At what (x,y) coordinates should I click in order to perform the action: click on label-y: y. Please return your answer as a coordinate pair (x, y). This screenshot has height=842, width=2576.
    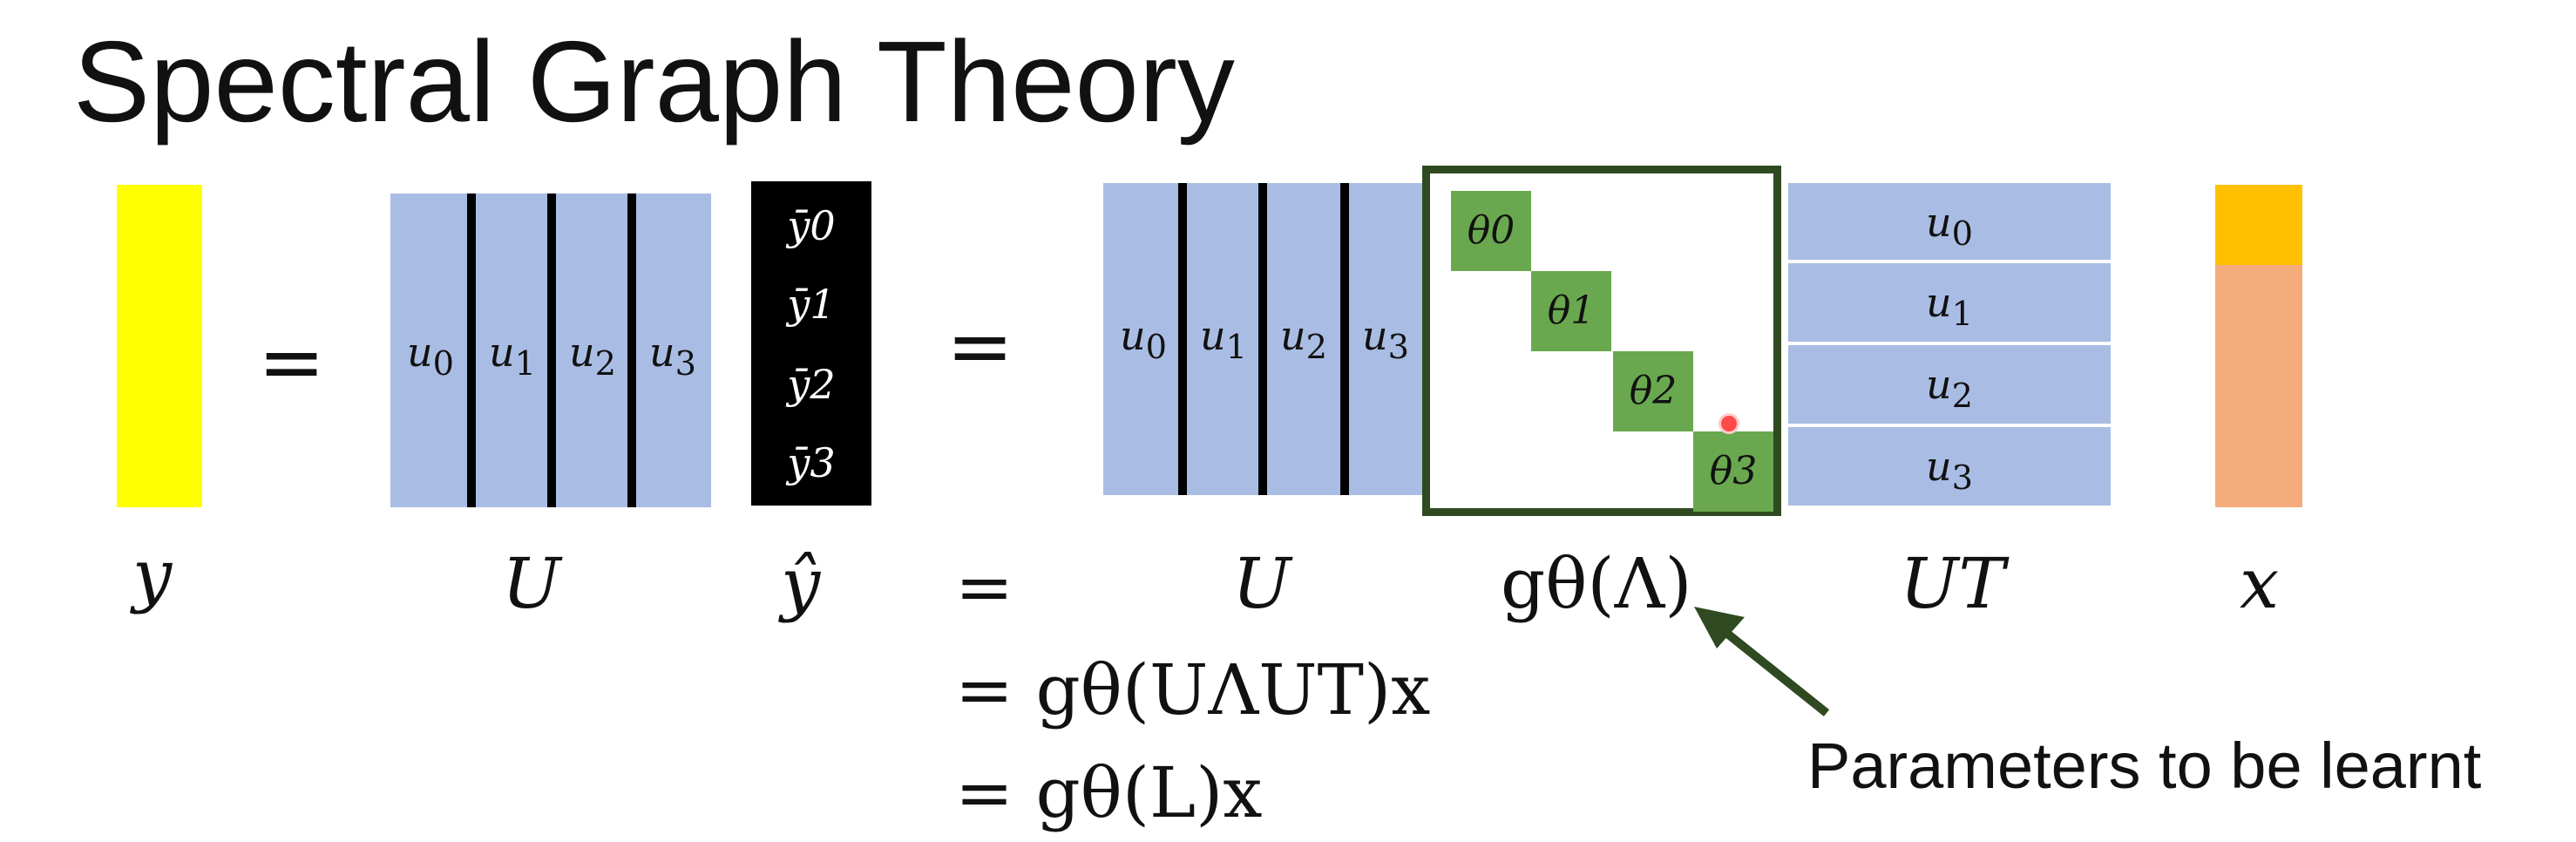
    Looking at the image, I should click on (153, 574).